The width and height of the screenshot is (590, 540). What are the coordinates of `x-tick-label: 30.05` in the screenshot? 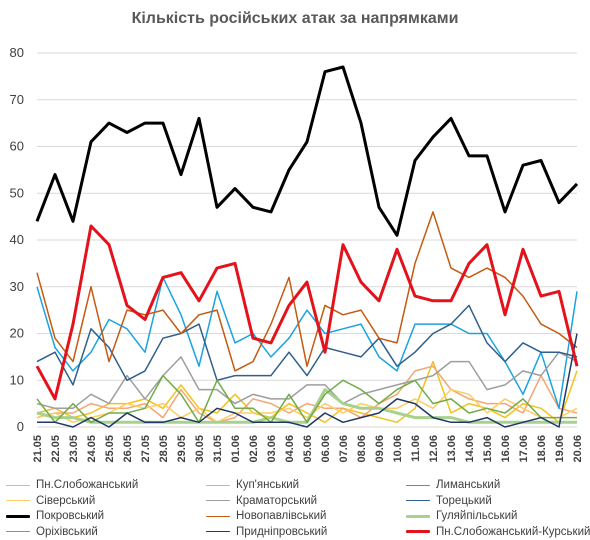 It's located at (200, 449).